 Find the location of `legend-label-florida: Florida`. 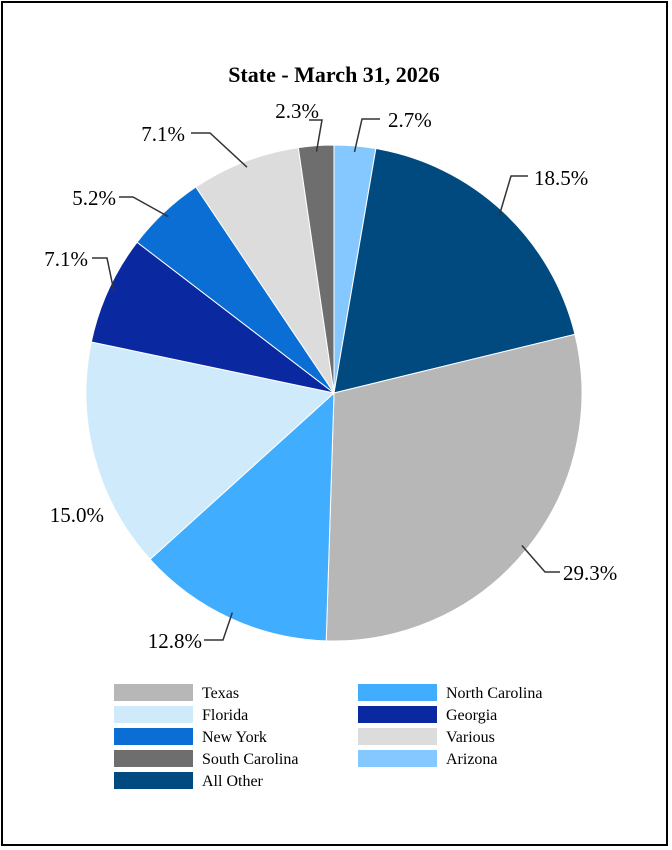

legend-label-florida: Florida is located at coordinates (225, 715).